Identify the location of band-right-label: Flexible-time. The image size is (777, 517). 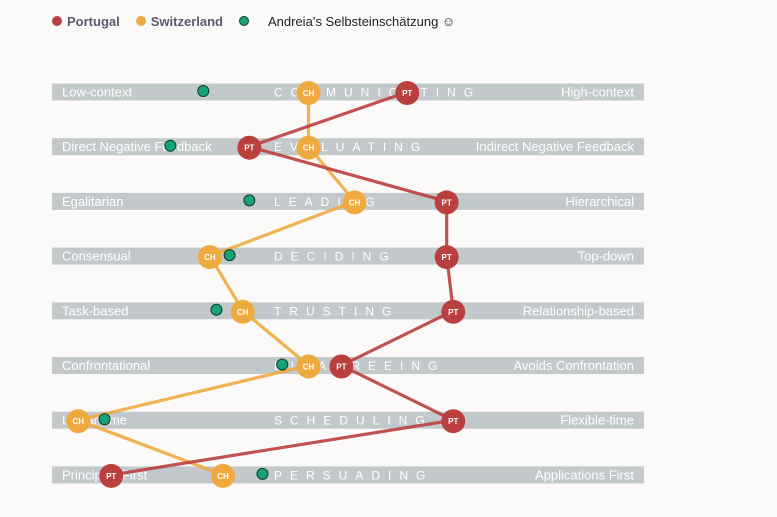
(597, 420).